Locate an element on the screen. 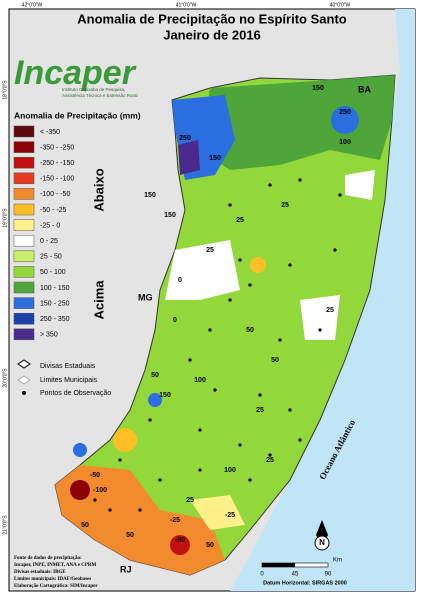  legend-extra: Divisas Estaduais is located at coordinates (68, 366).